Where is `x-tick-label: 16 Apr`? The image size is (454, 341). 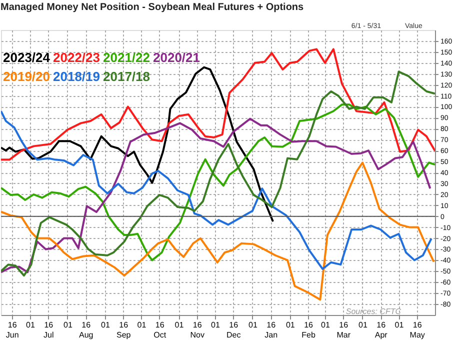 x-tick-label: 16 Apr is located at coordinates (381, 330).